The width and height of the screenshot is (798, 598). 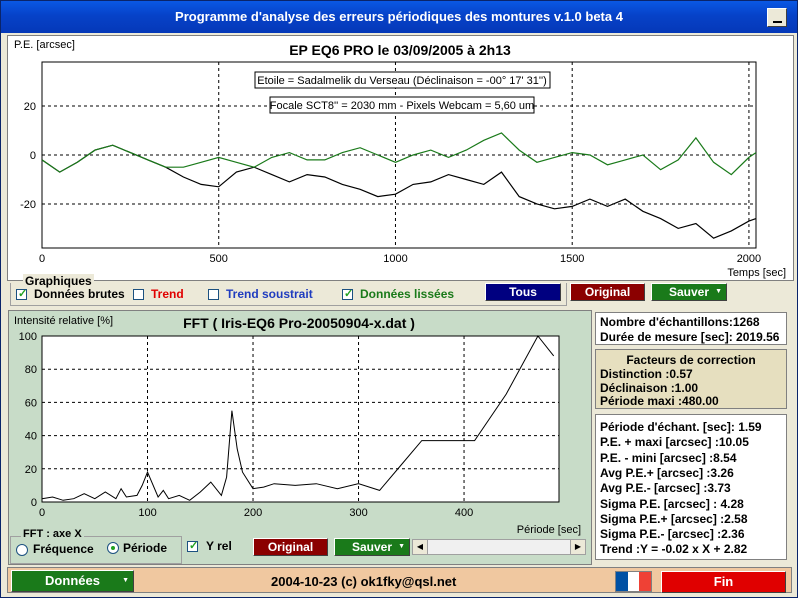 I want to click on fft-chart-title: FFT ( Iris-EQ6 Pro-20050904-x.dat ), so click(x=299, y=323).